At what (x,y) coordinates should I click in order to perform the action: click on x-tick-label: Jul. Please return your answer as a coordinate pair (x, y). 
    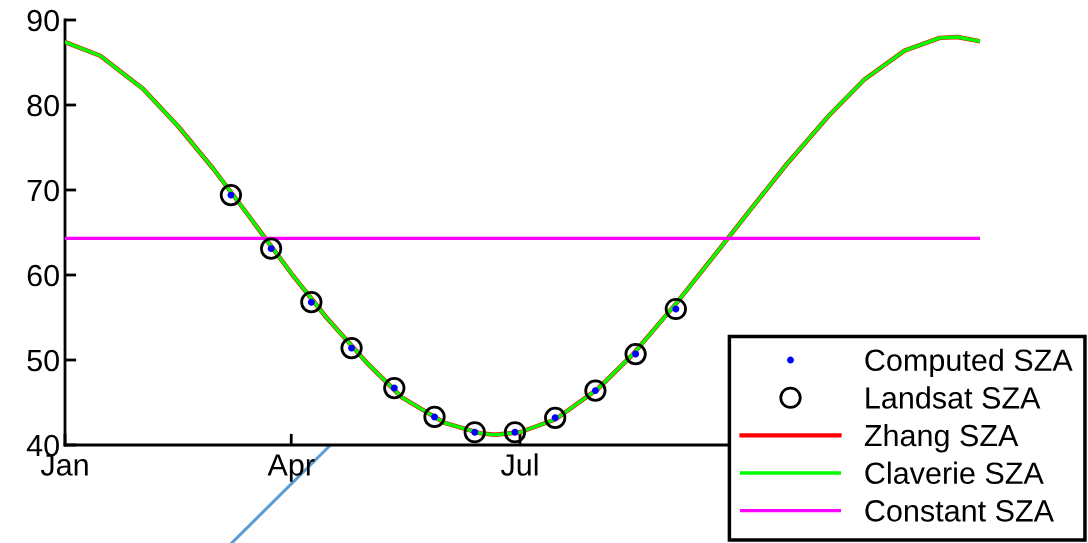
    Looking at the image, I should click on (519, 464).